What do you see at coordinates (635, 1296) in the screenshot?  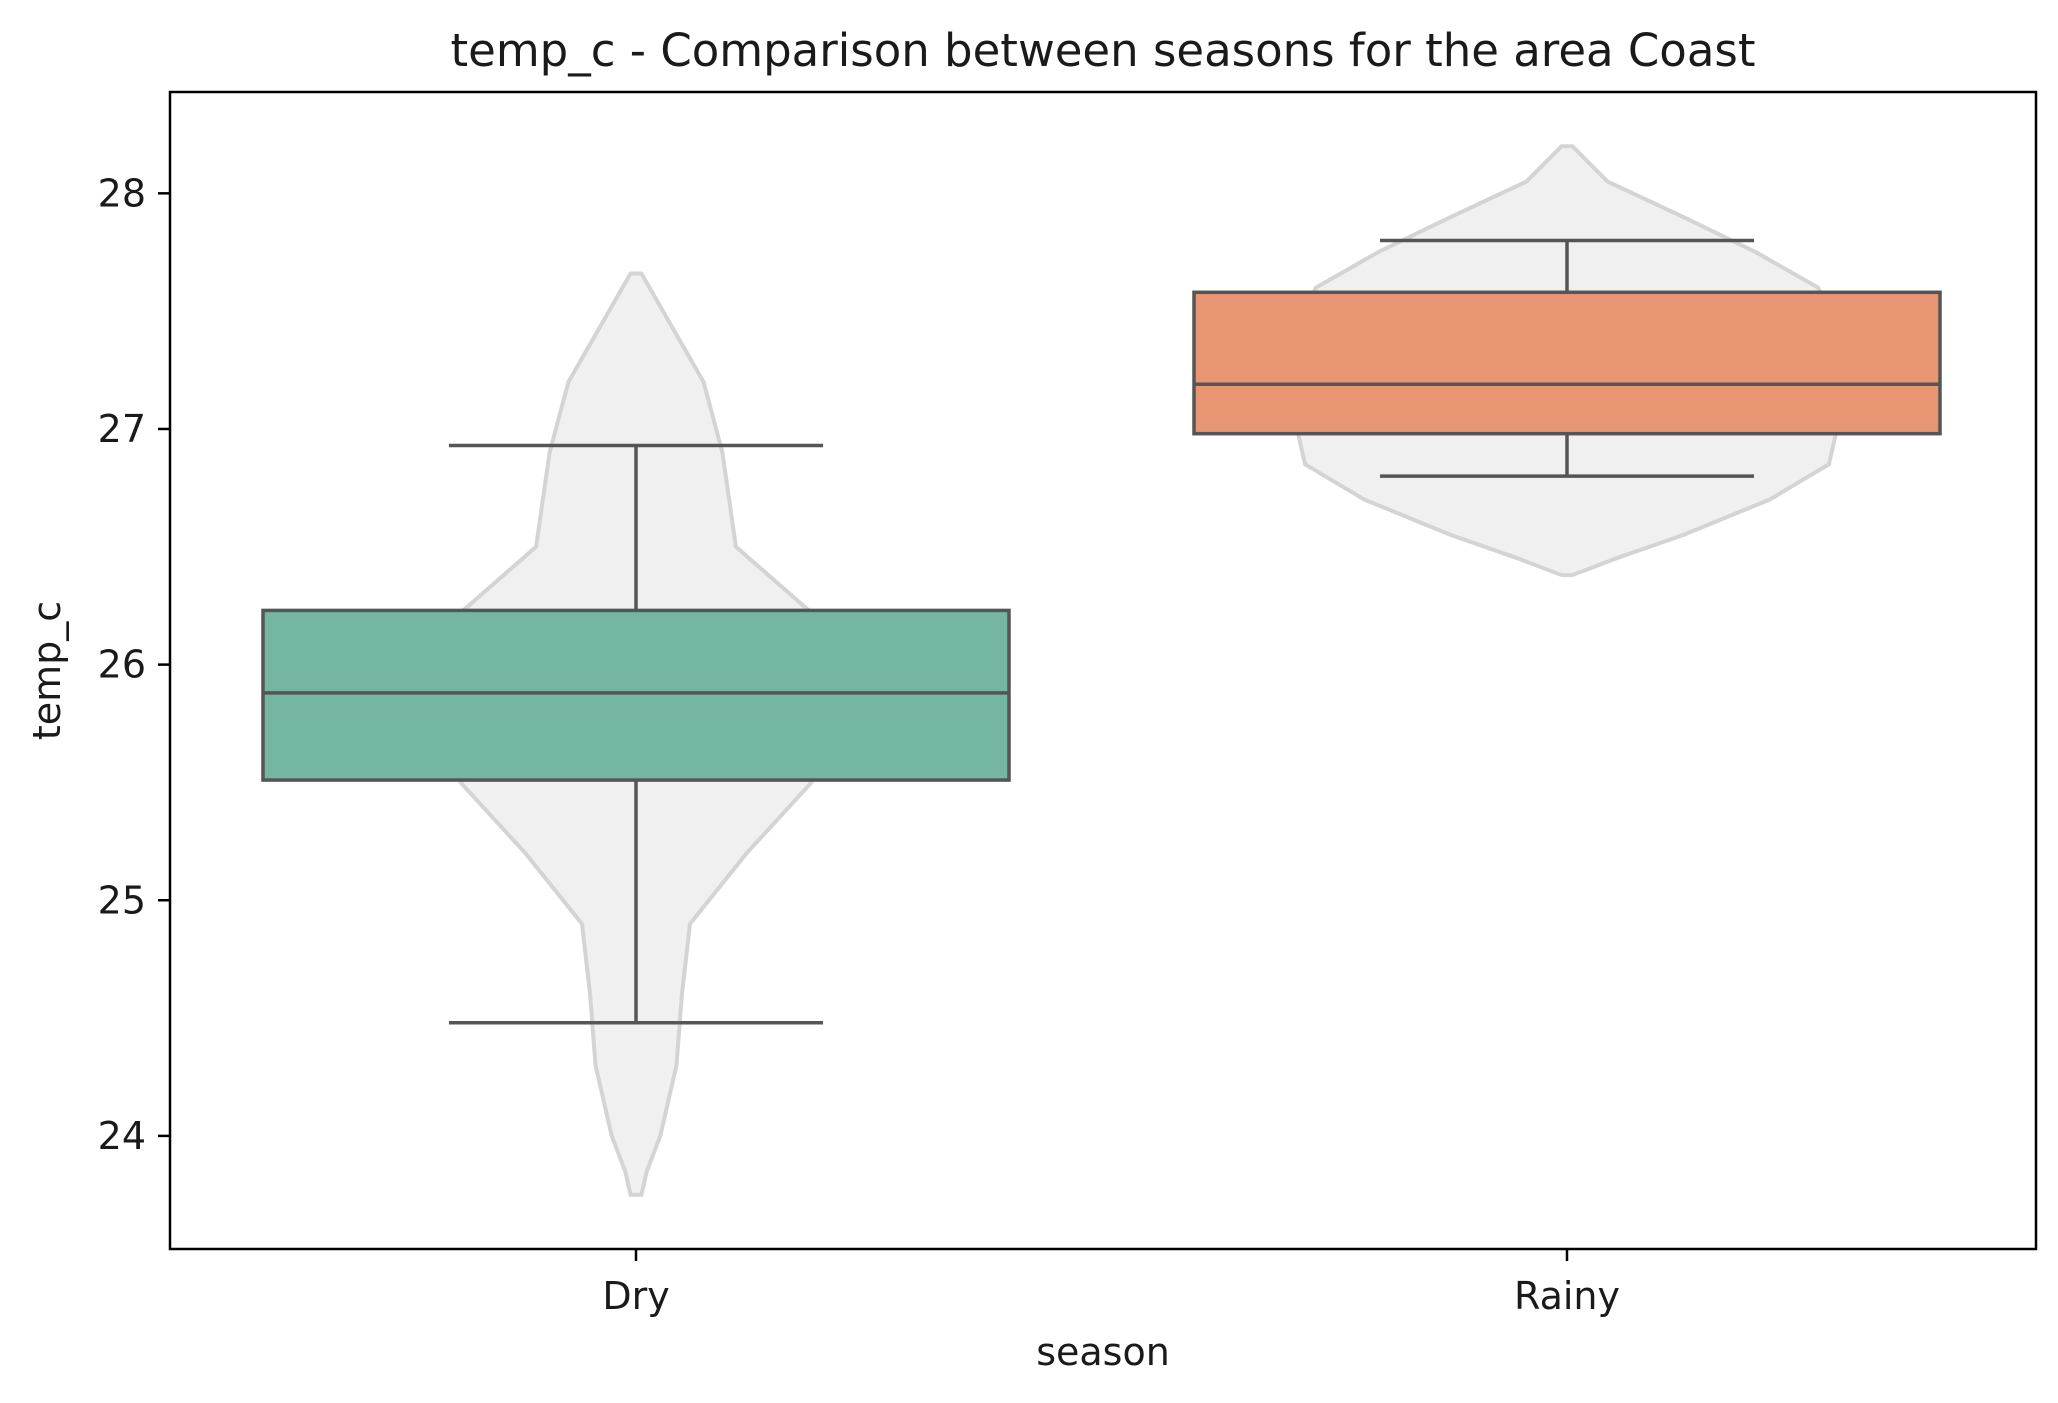 I see `x-tick-label: Dry` at bounding box center [635, 1296].